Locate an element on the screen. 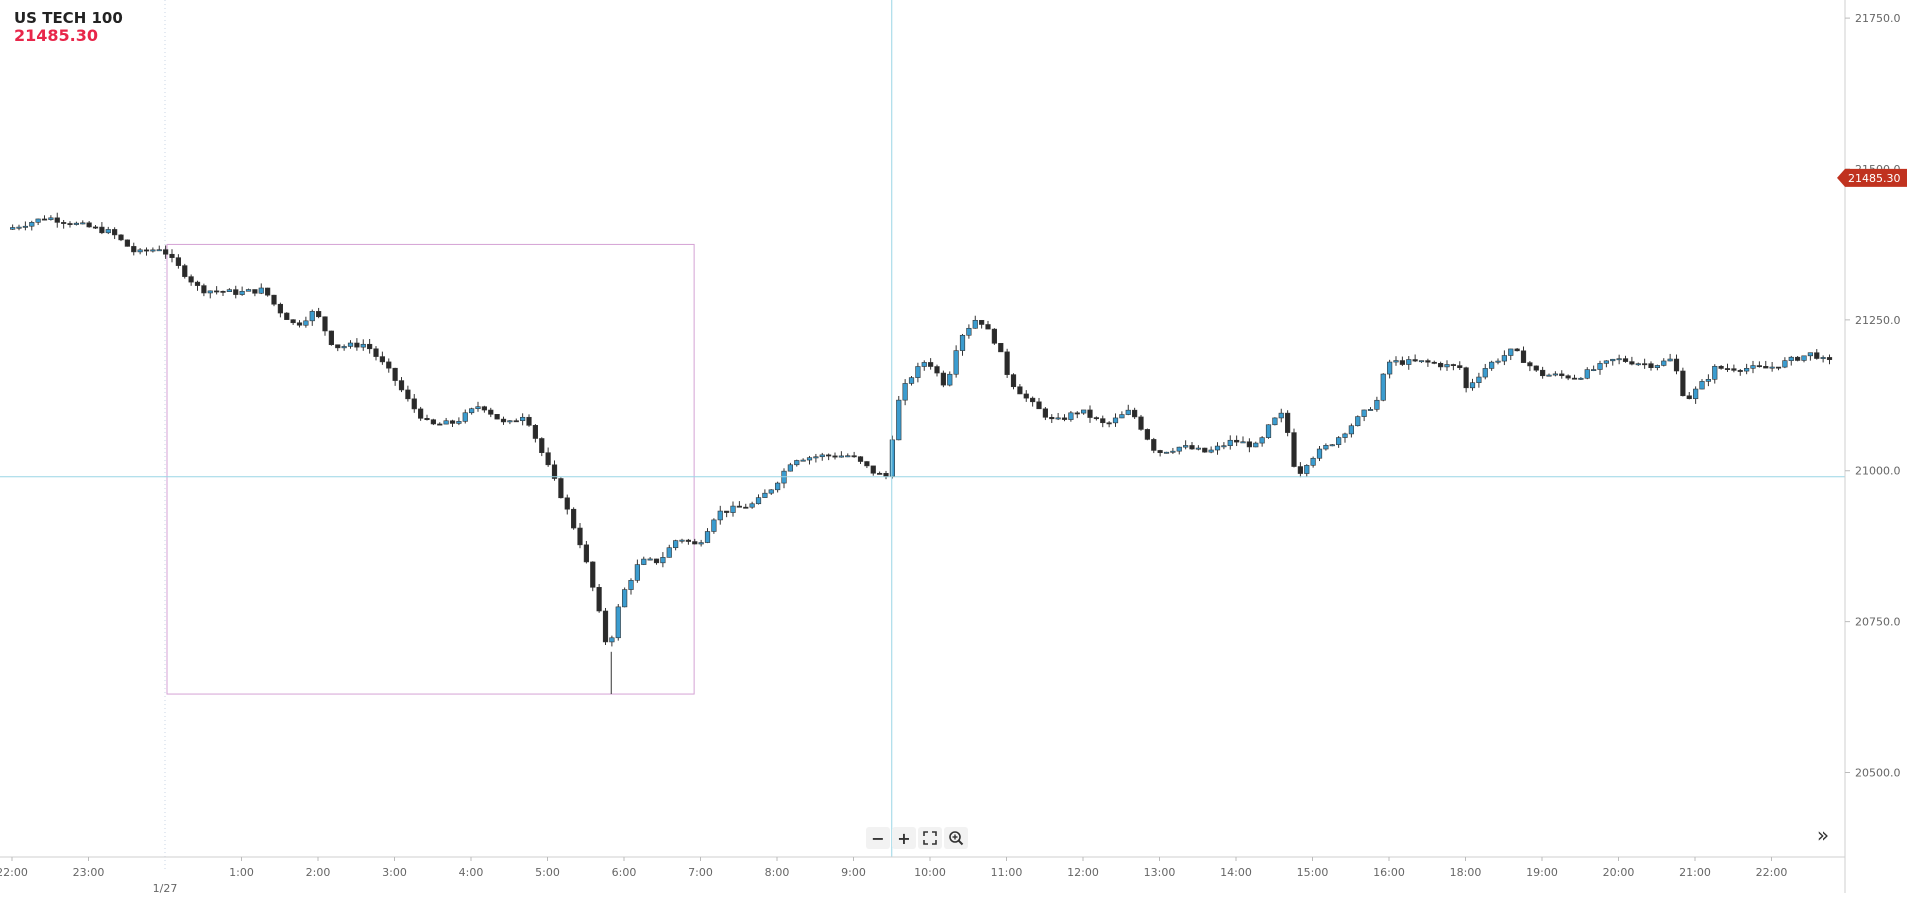 This screenshot has width=1907, height=898. price-tag-shape is located at coordinates (1872, 177).